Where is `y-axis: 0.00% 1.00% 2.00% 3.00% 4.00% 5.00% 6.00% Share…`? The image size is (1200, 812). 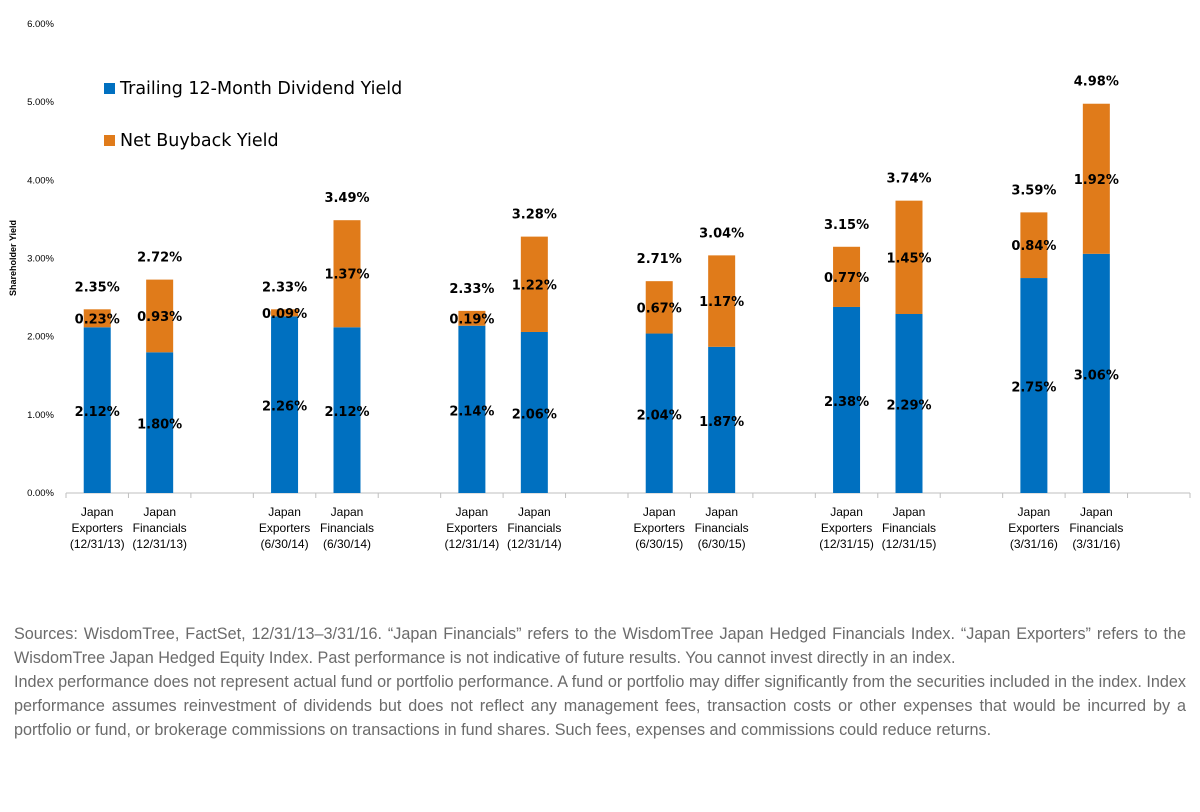 y-axis: 0.00% 1.00% 2.00% 3.00% 4.00% 5.00% 6.00% Share… is located at coordinates (31, 259).